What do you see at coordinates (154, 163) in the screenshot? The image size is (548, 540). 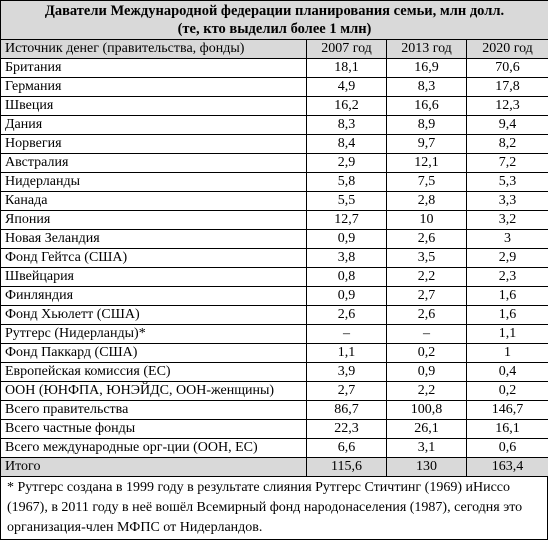 I see `row-source: Австралия` at bounding box center [154, 163].